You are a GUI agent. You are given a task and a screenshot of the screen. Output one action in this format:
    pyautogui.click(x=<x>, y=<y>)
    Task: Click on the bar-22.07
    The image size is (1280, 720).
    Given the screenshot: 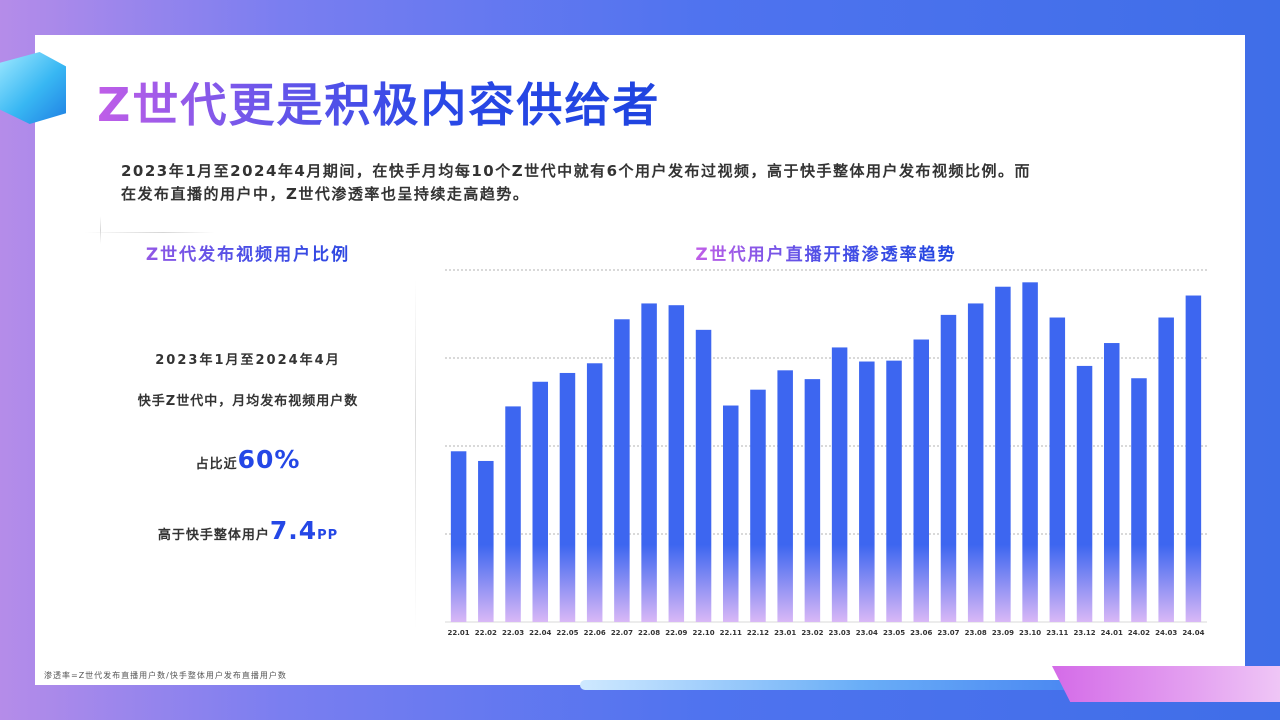 What is the action you would take?
    pyautogui.click(x=622, y=470)
    